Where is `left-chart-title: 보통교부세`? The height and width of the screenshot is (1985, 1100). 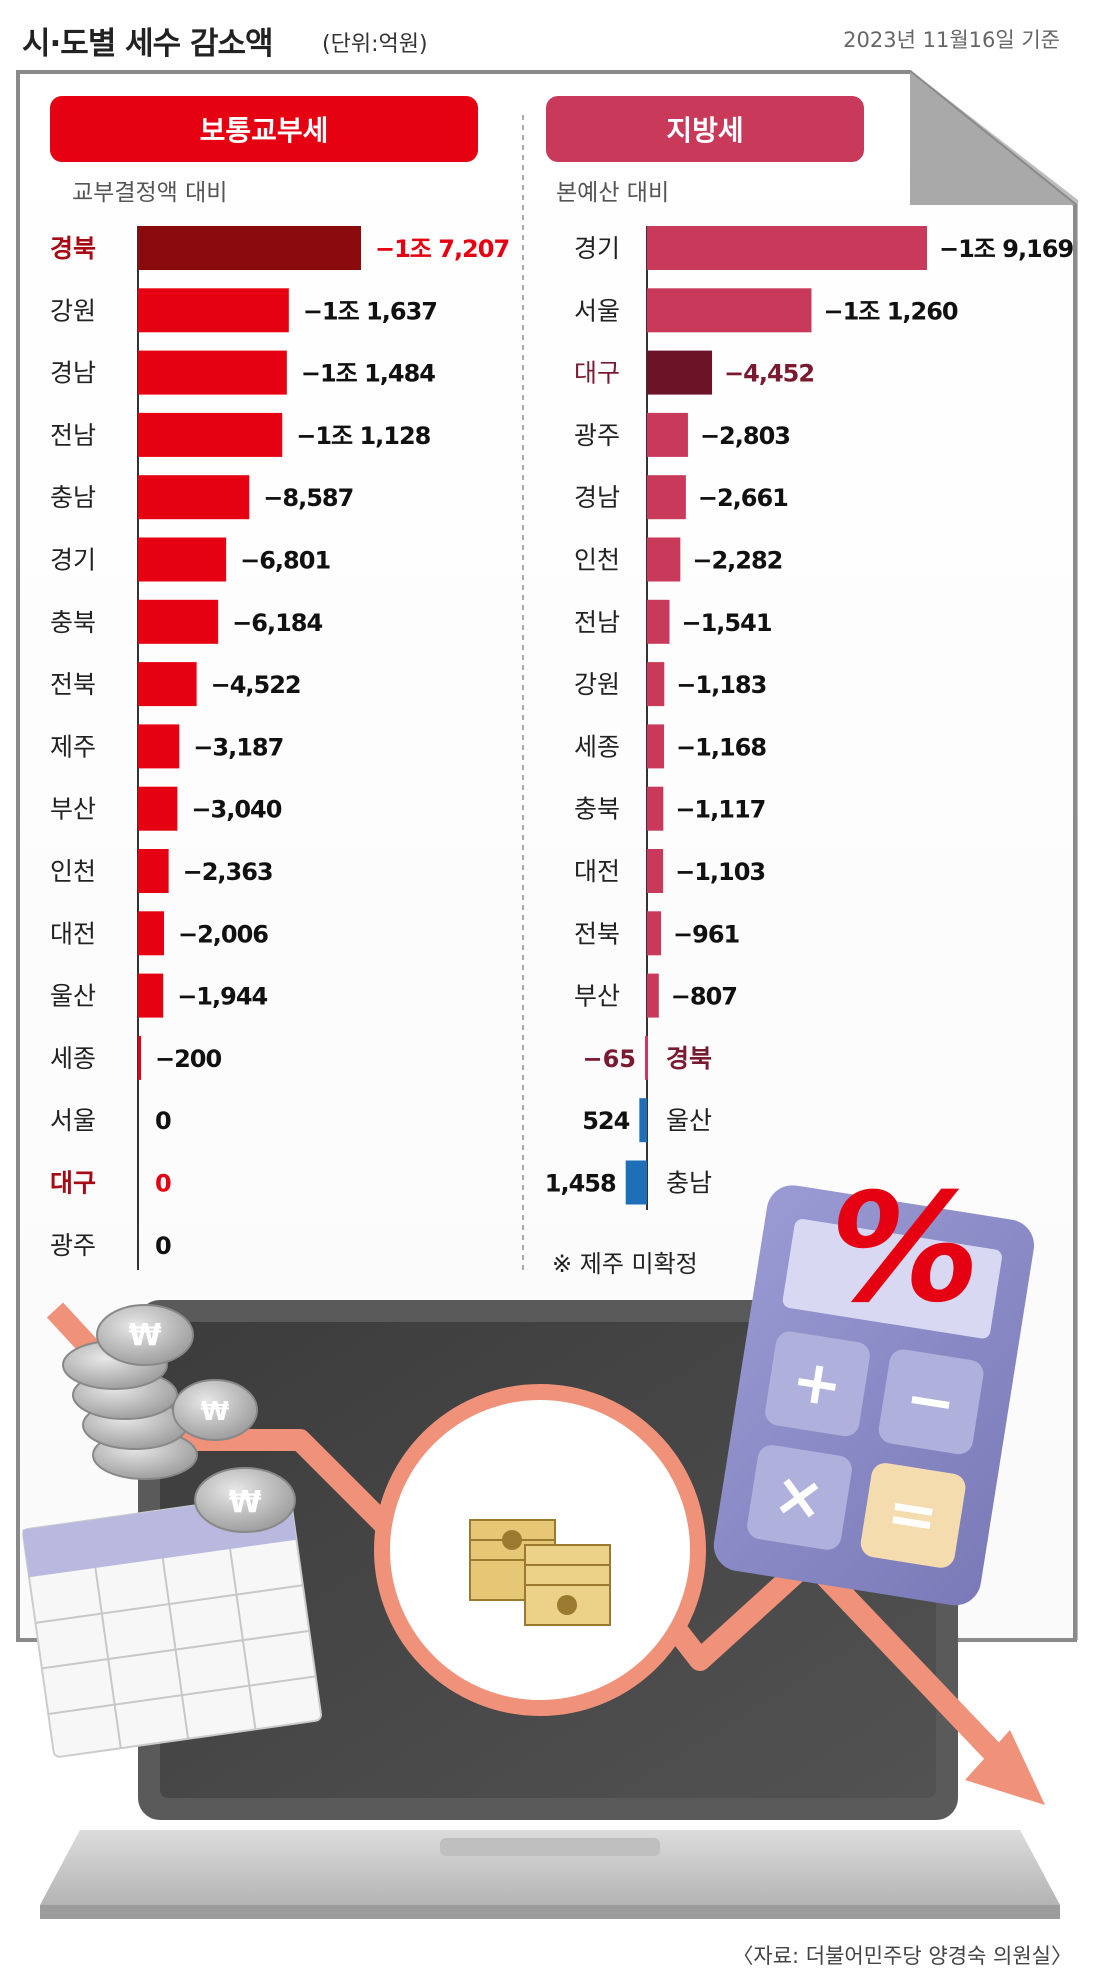 left-chart-title: 보통교부세 is located at coordinates (264, 130).